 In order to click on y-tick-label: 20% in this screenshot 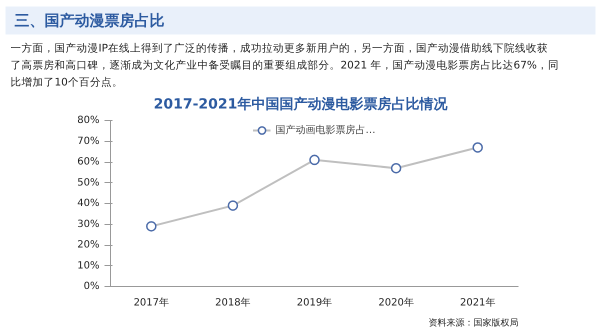, I will do `click(88, 245)`.